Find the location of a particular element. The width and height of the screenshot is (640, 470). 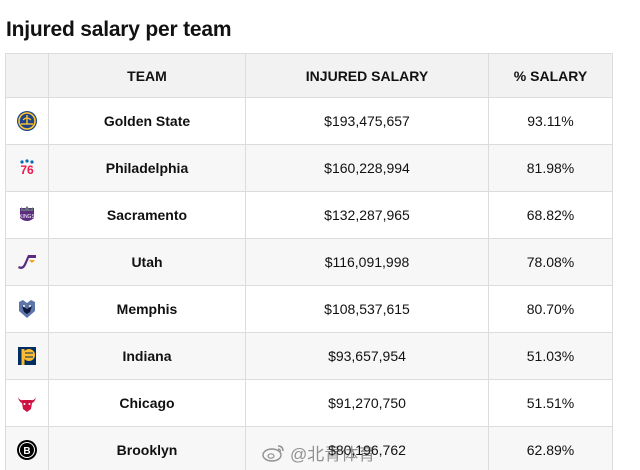

jazz-logo-icon is located at coordinates (27, 262).